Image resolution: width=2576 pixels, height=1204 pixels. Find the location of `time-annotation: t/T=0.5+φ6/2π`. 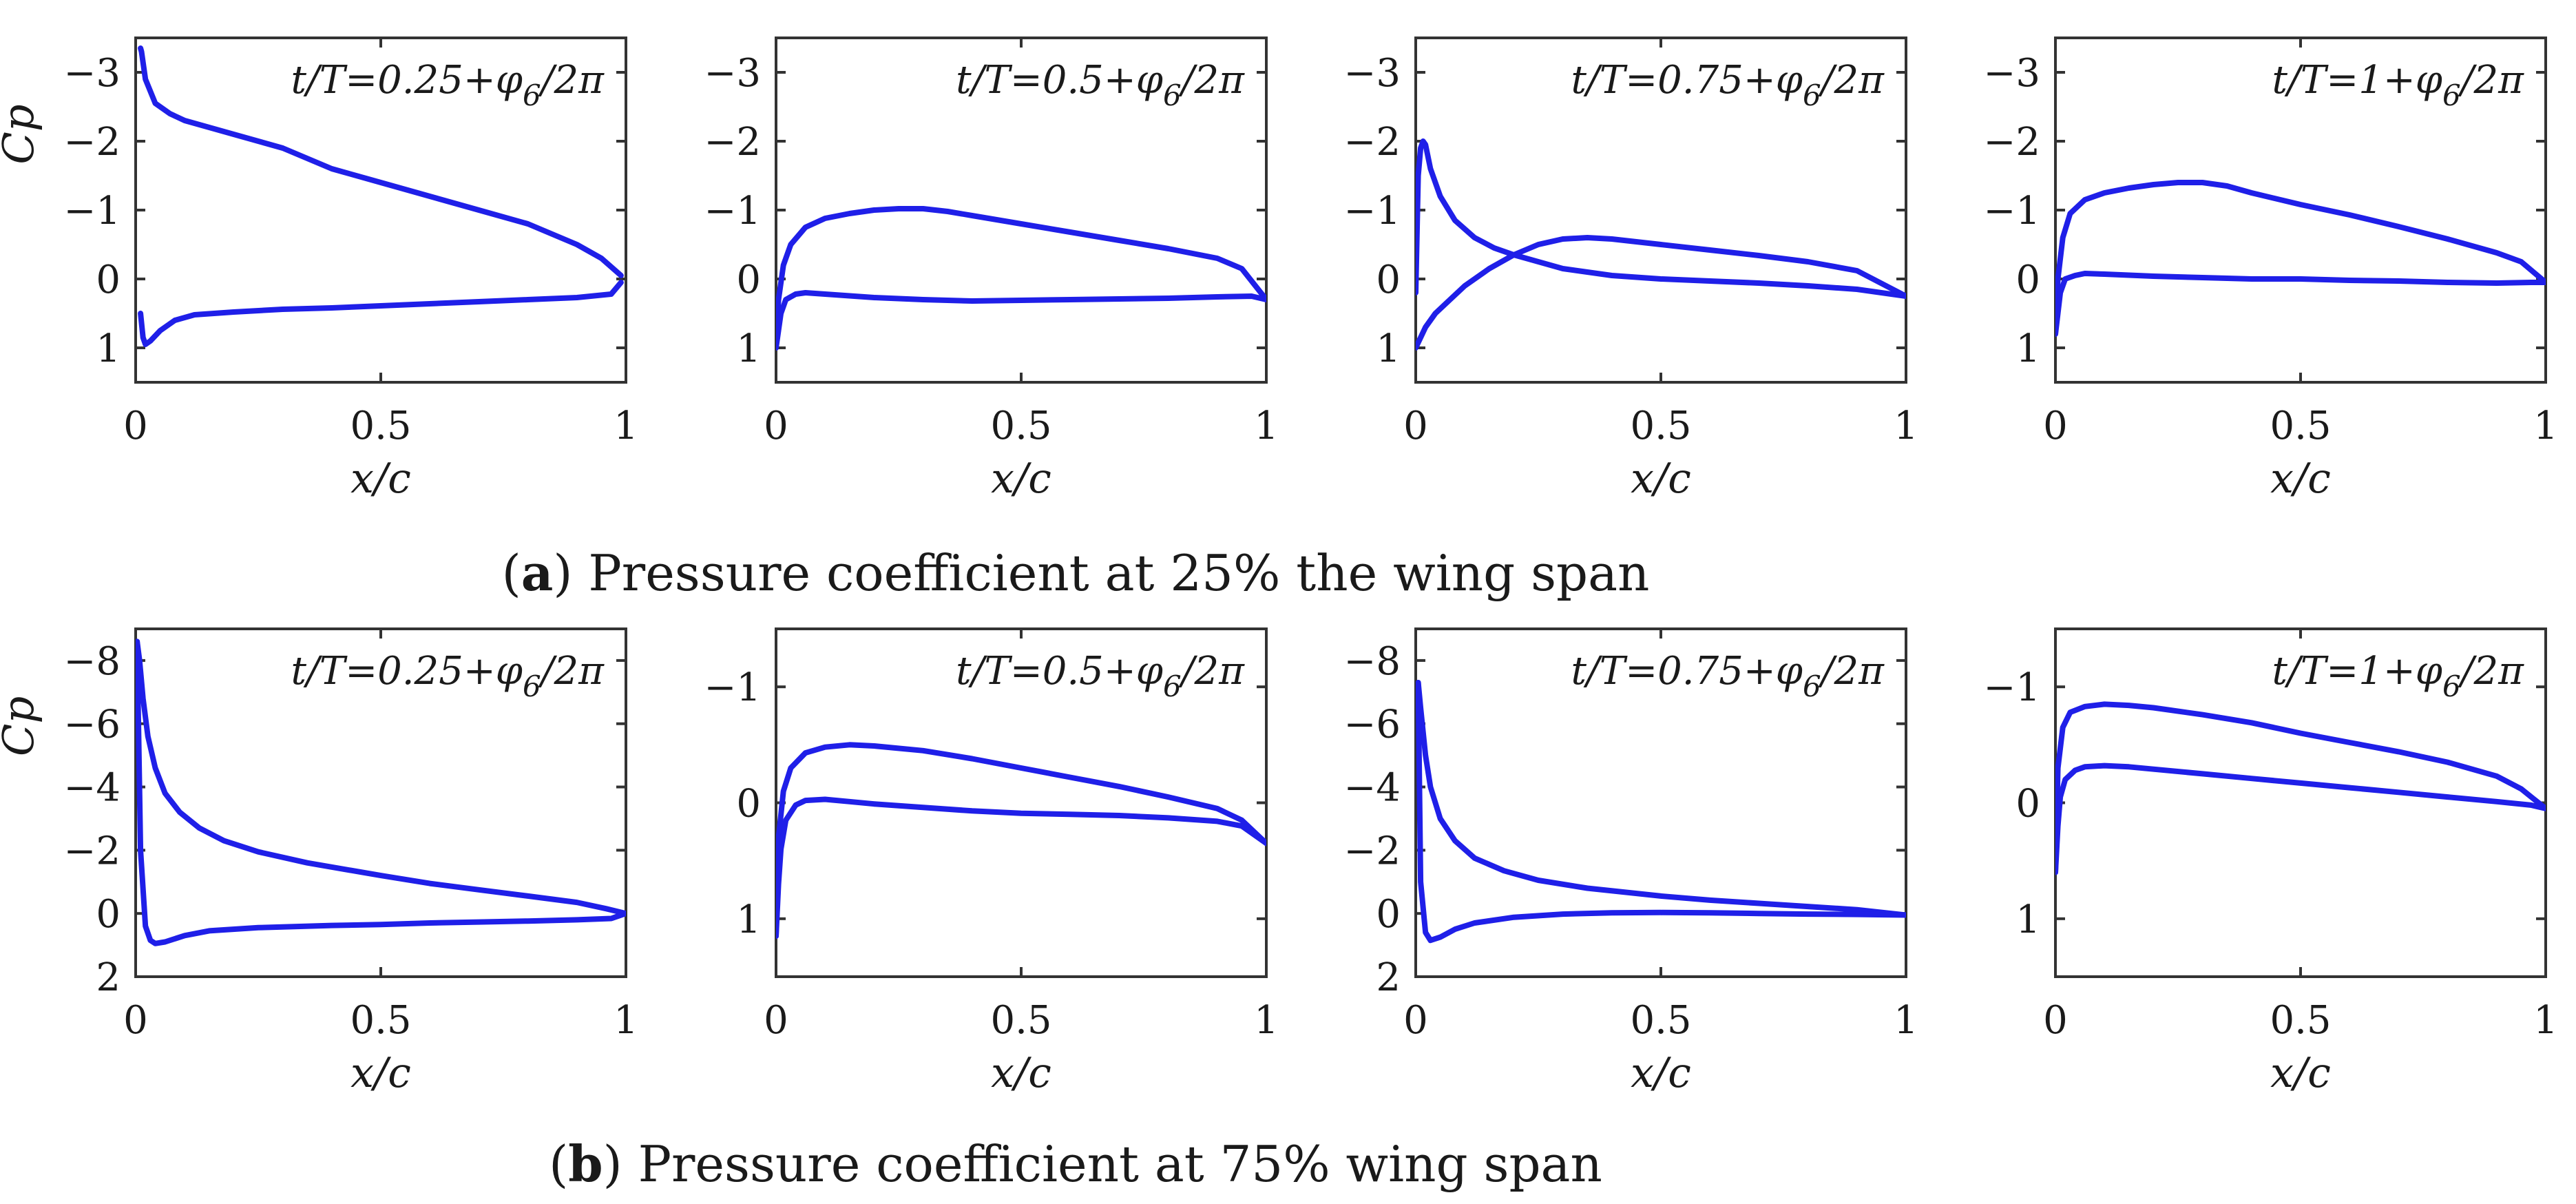

time-annotation: t/T=0.5+φ6/2π is located at coordinates (1100, 85).